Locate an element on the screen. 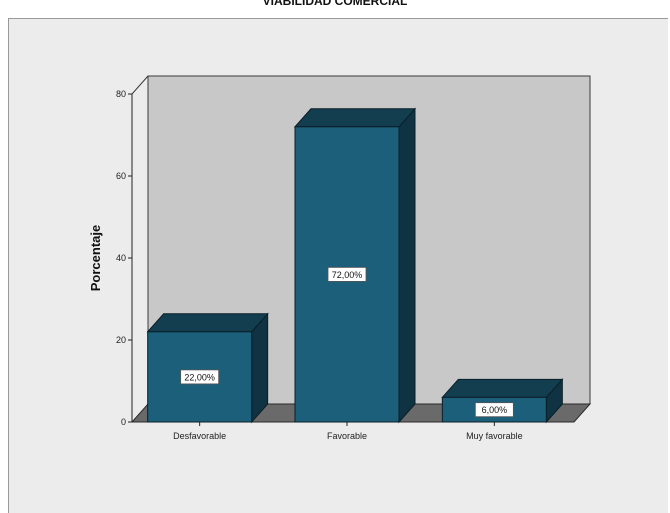 This screenshot has width=670, height=513. wall-edge is located at coordinates (140, 85).